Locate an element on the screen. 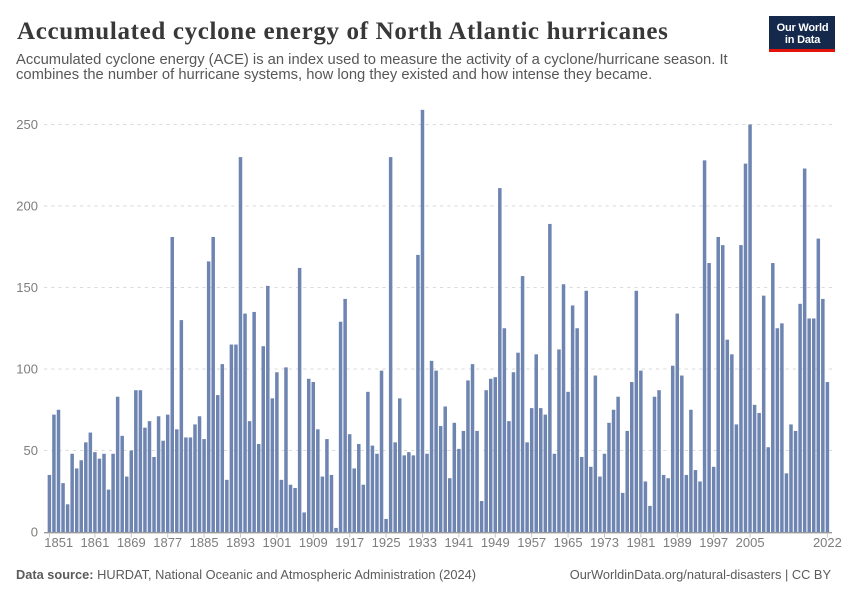 The height and width of the screenshot is (600, 850). svg-text: Our World is located at coordinates (803, 28).